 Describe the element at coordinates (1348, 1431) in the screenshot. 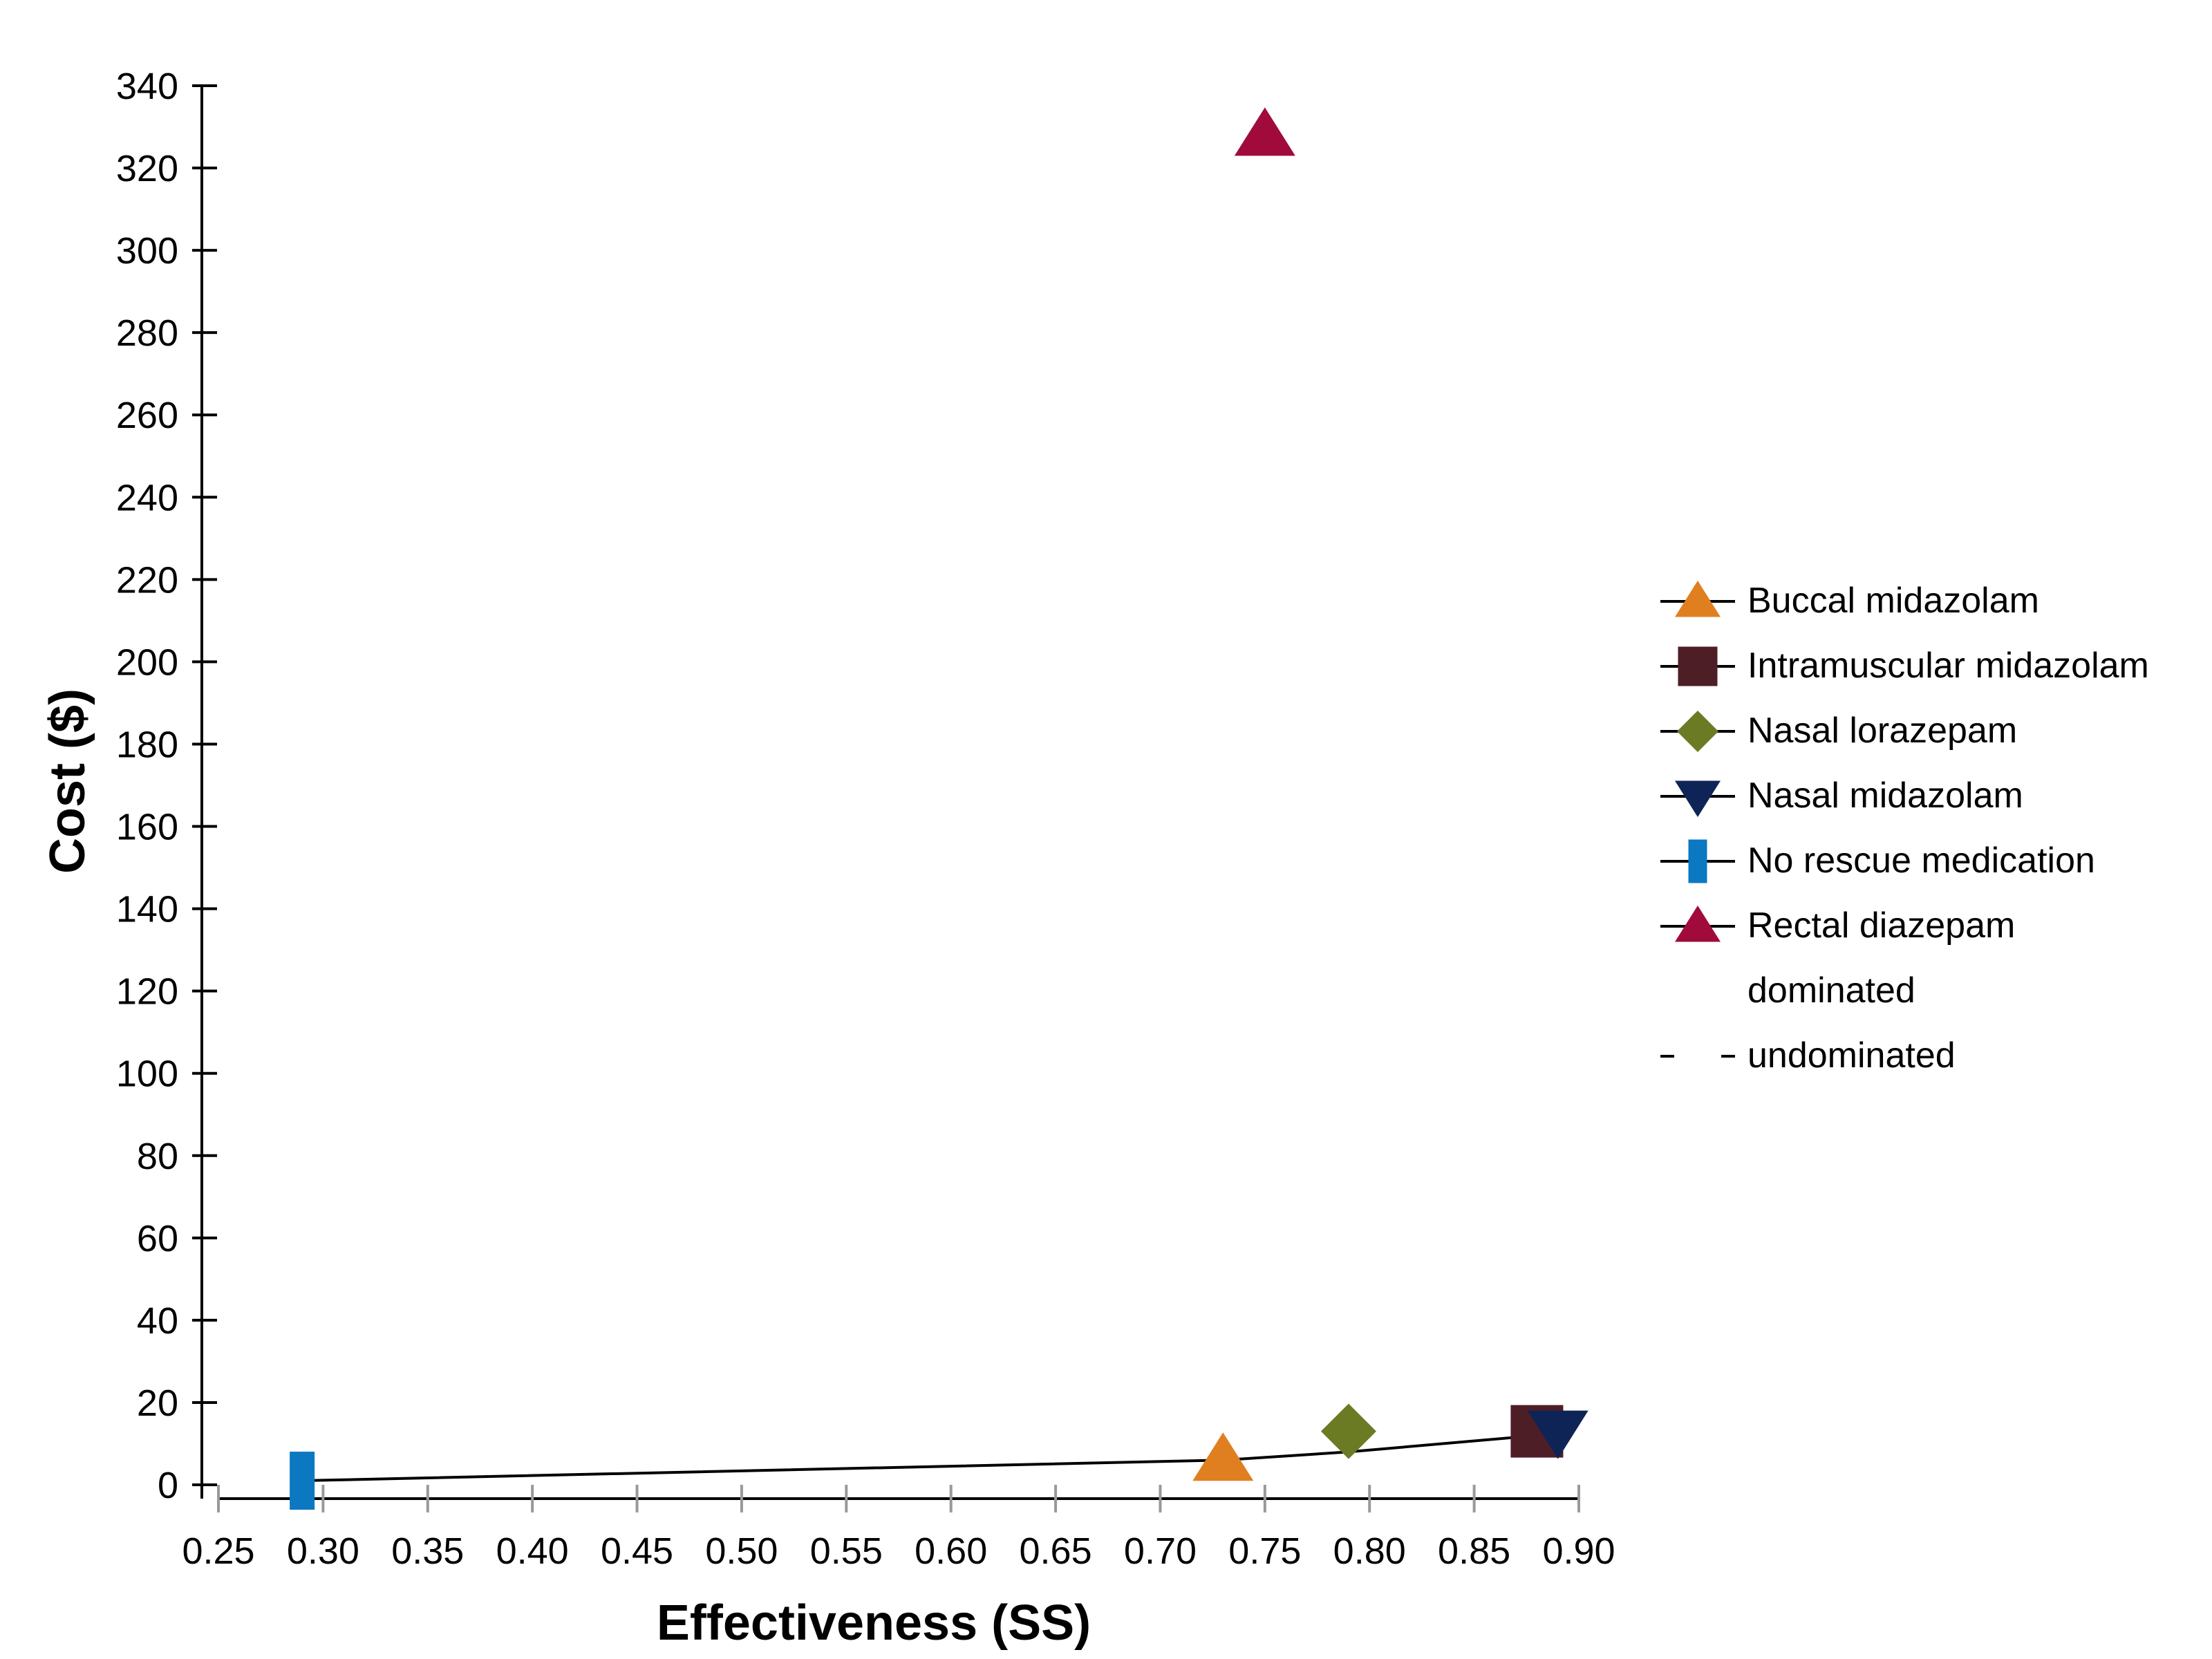

I see `nasal-lorazepam-marker` at that location.